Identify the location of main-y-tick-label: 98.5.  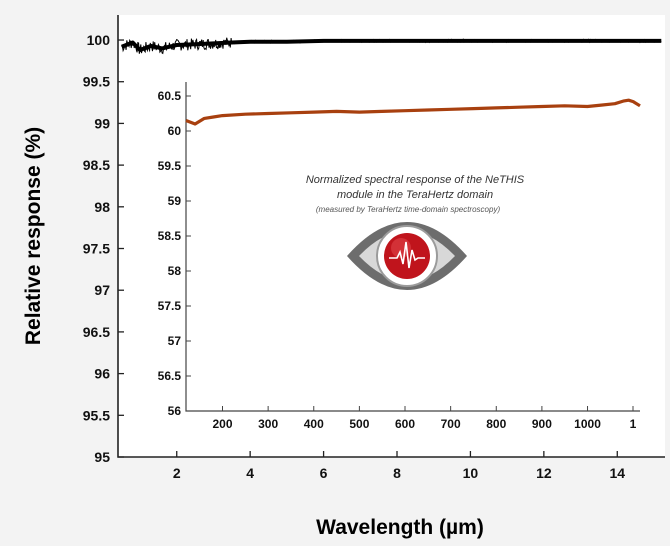
(96, 165).